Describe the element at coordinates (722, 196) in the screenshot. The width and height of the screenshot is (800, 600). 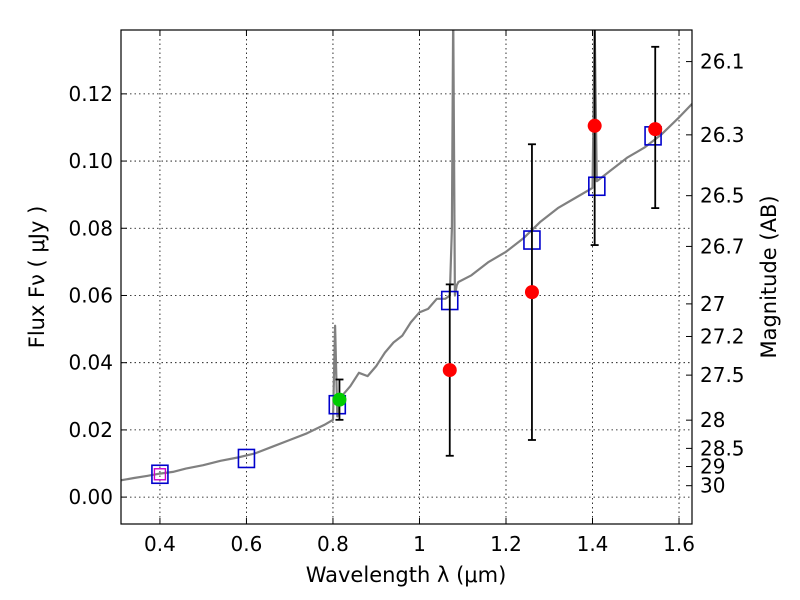
I see `right-tick-label: 26.5` at that location.